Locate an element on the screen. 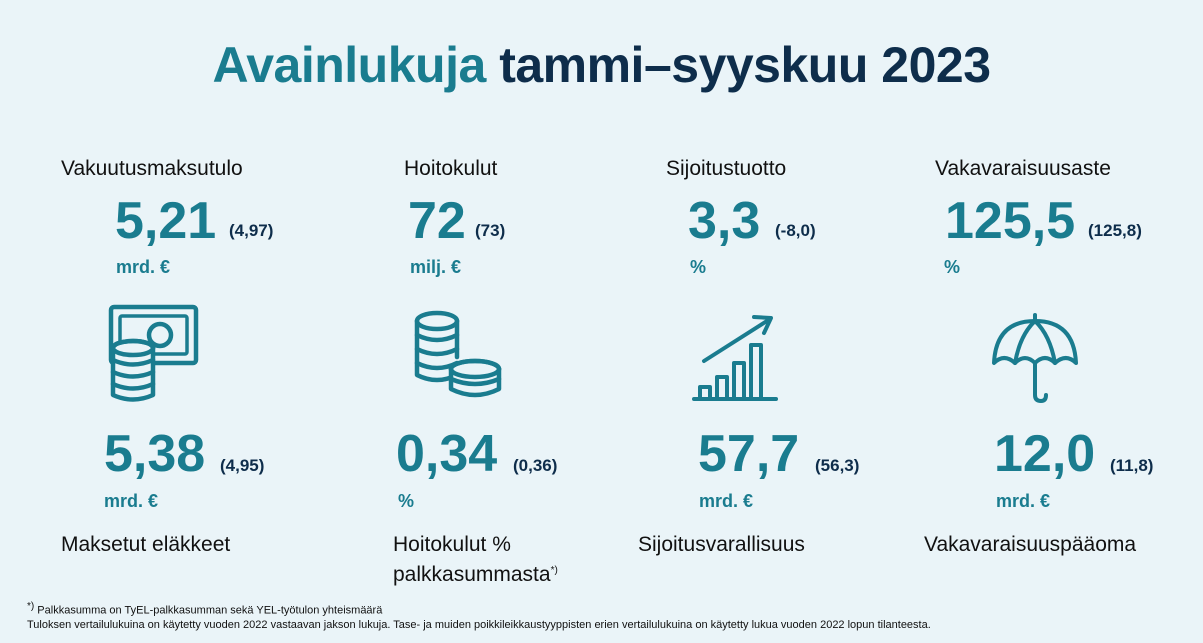  unit-sijoitusvarallisuus: mrd. € is located at coordinates (726, 501).